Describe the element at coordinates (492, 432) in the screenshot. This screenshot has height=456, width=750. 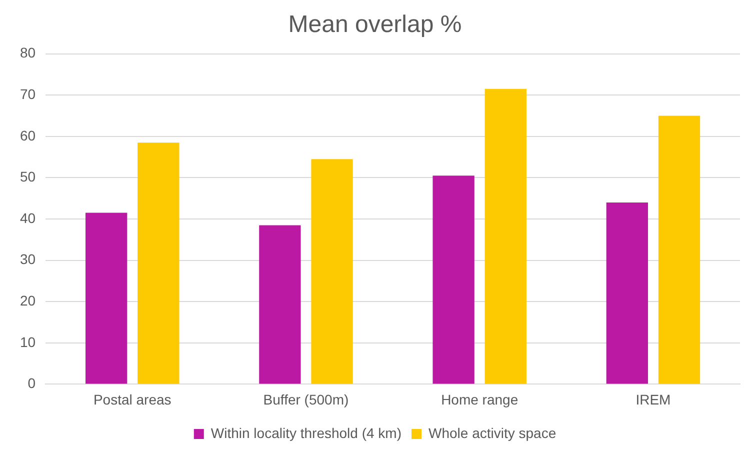
I see `legend-label: Whole activity space` at that location.